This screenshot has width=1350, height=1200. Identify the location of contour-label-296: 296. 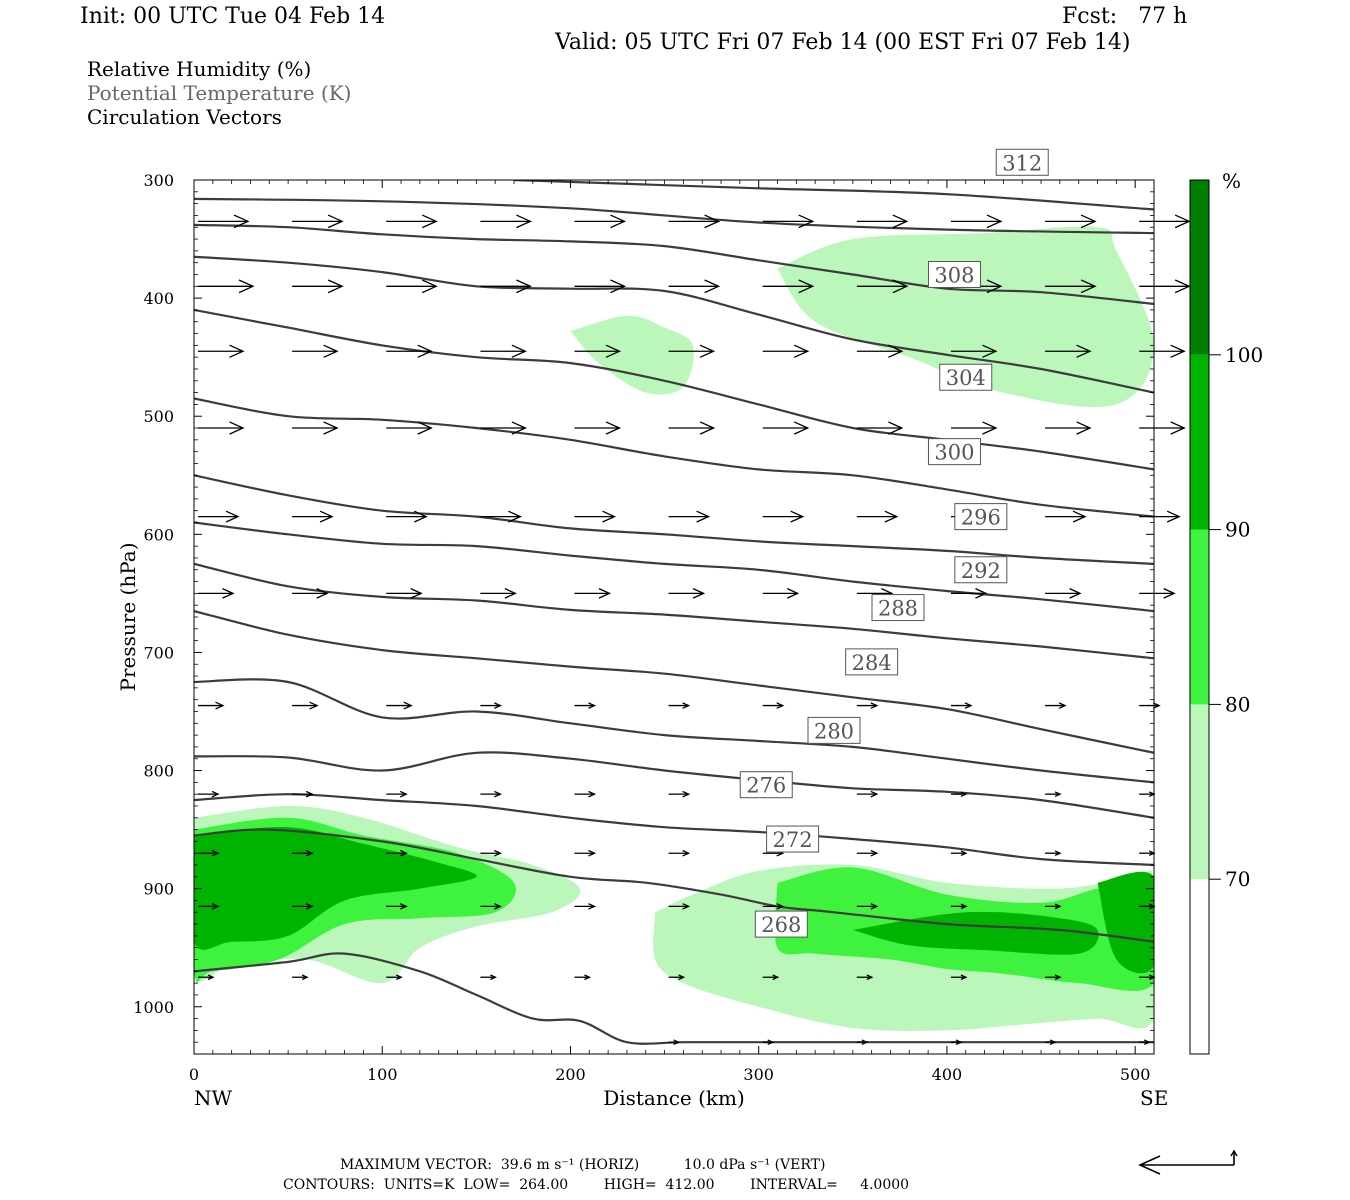
(981, 517).